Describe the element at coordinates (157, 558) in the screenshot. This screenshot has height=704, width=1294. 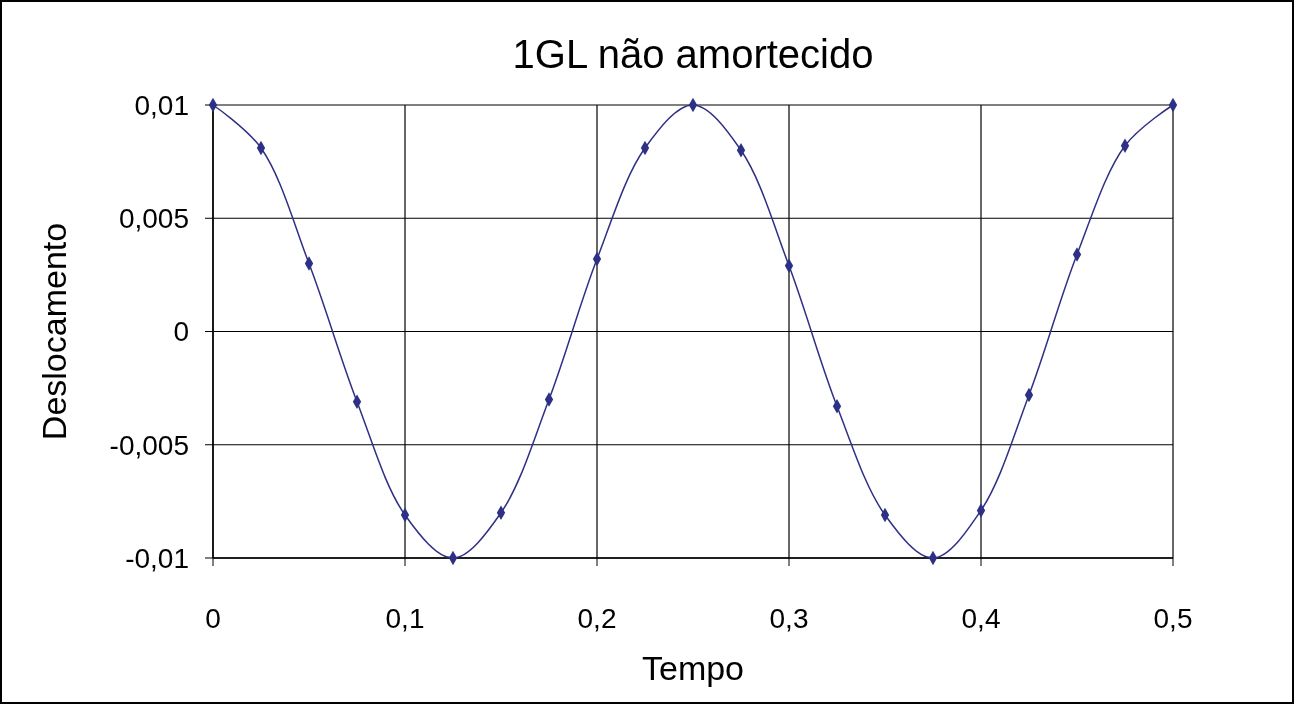
I see `y-tick-label: -0,01` at that location.